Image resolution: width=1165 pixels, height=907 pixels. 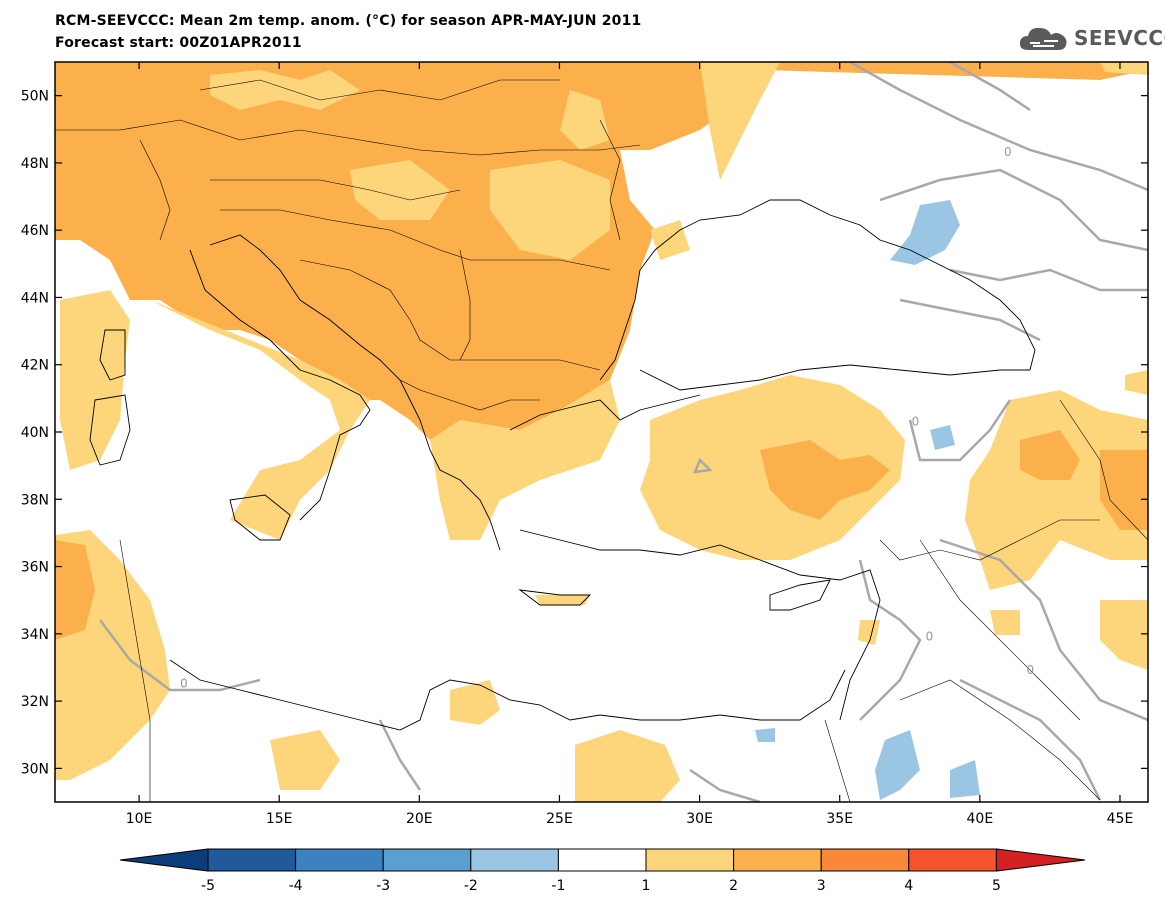 I want to click on colorbar-label: -3, so click(x=383, y=886).